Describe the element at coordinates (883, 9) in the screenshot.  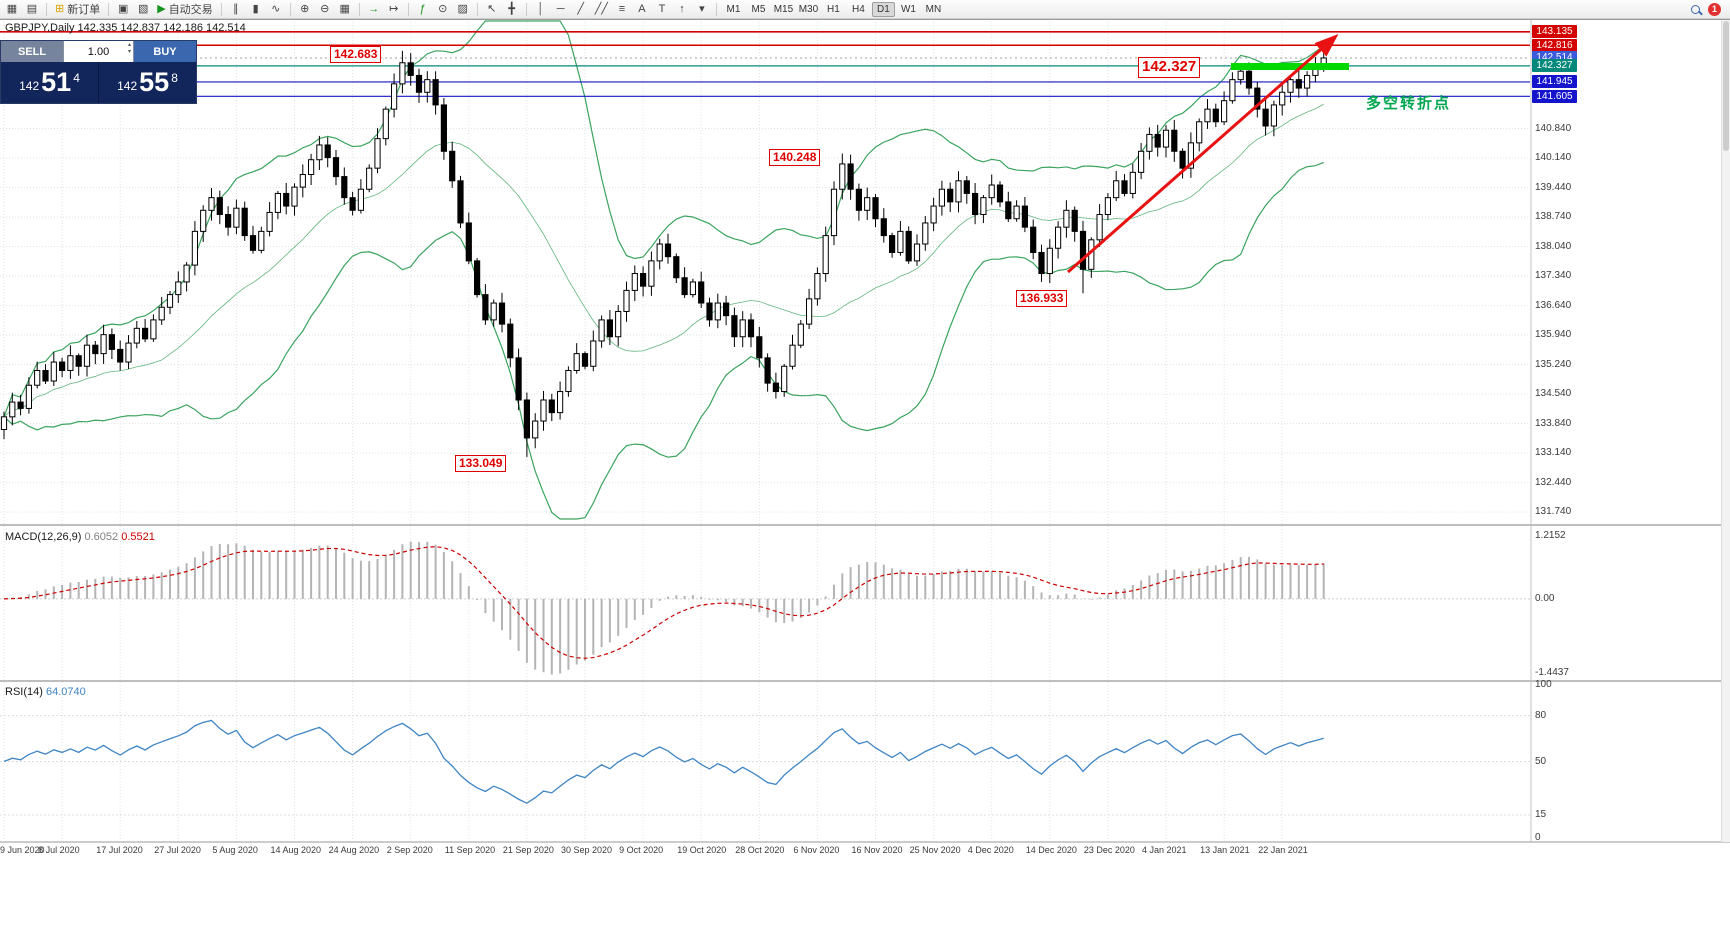
I see `timeframe-d1: D1` at that location.